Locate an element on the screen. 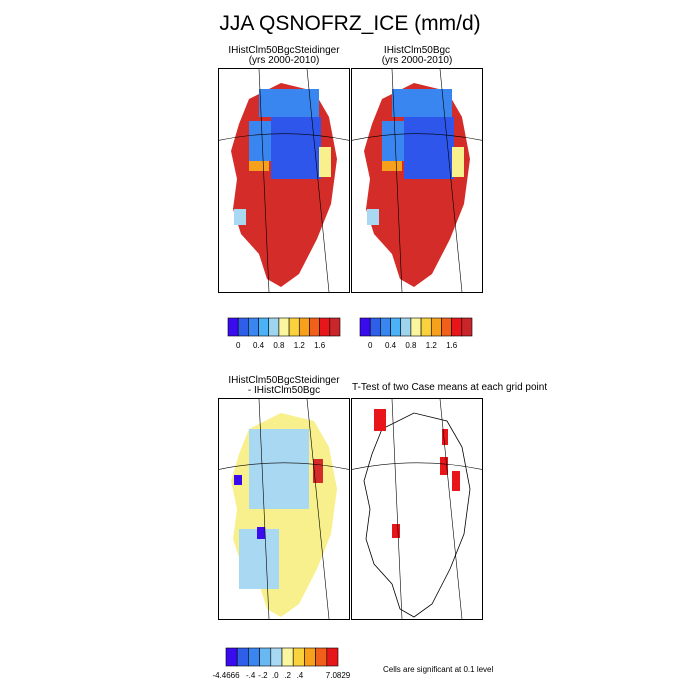 This screenshot has width=700, height=700. map-bgc is located at coordinates (417, 180).